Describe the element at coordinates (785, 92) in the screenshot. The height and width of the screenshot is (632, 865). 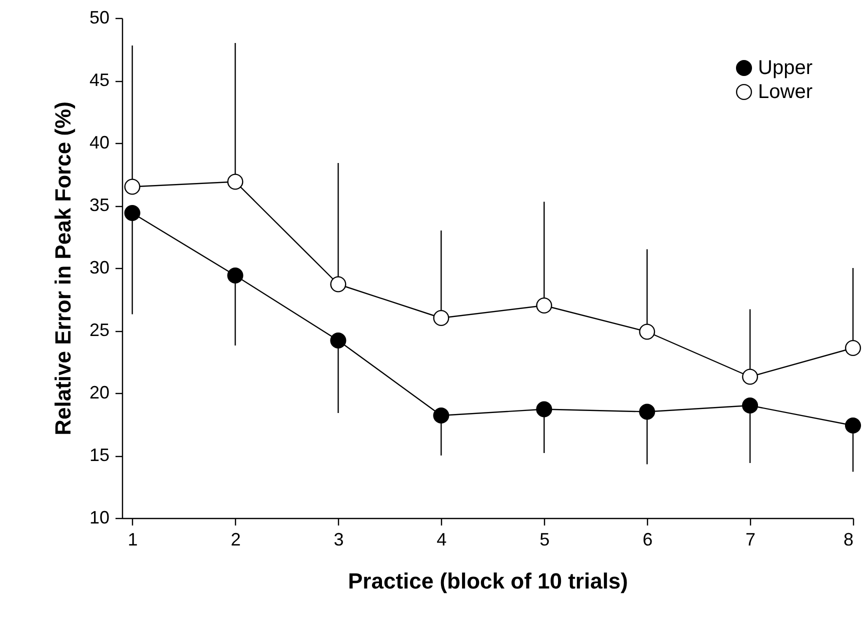
I see `legend-label: Lower` at that location.